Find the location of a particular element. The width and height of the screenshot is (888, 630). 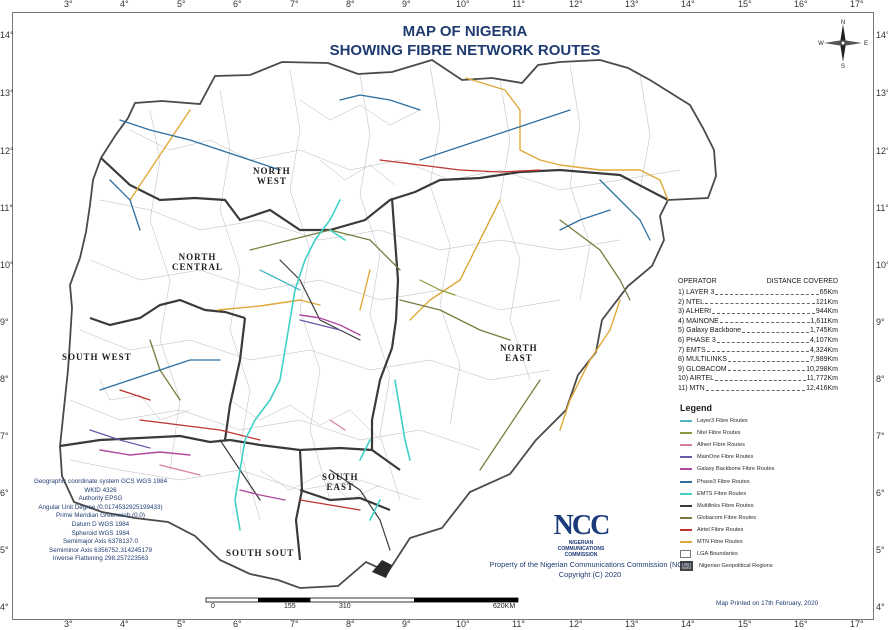

operator-distance: 944Km is located at coordinates (826, 312).